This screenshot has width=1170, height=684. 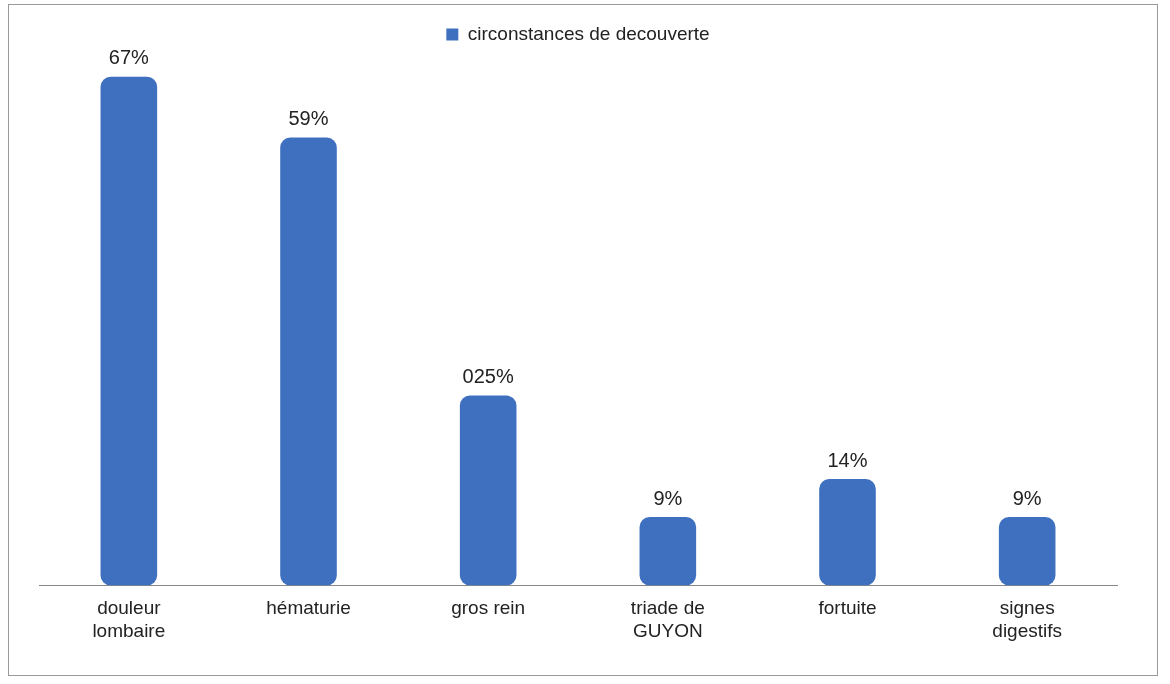 I want to click on legend-label: circonstances de decouverte, so click(x=588, y=33).